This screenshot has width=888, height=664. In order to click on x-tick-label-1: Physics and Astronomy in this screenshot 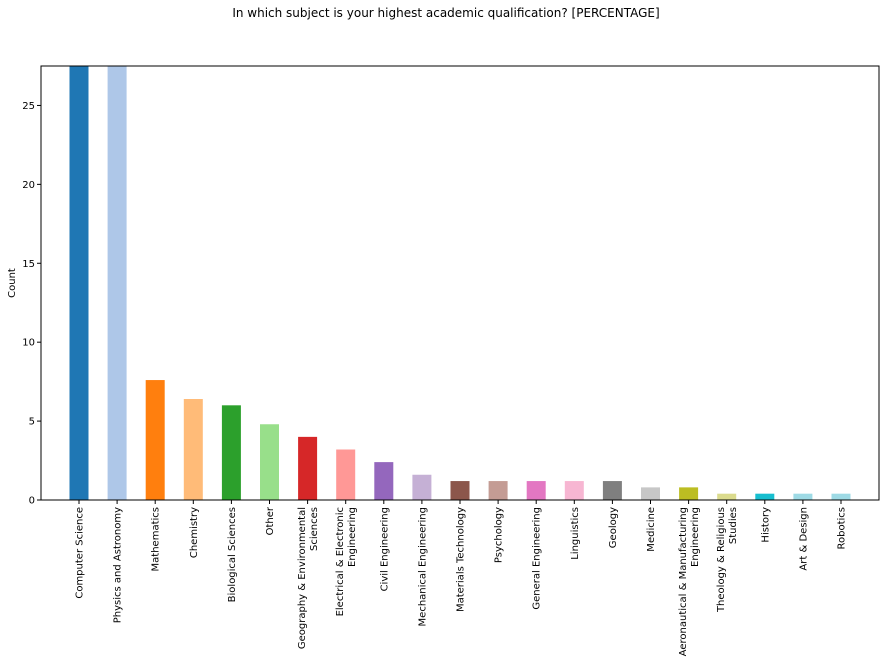, I will do `click(118, 565)`.